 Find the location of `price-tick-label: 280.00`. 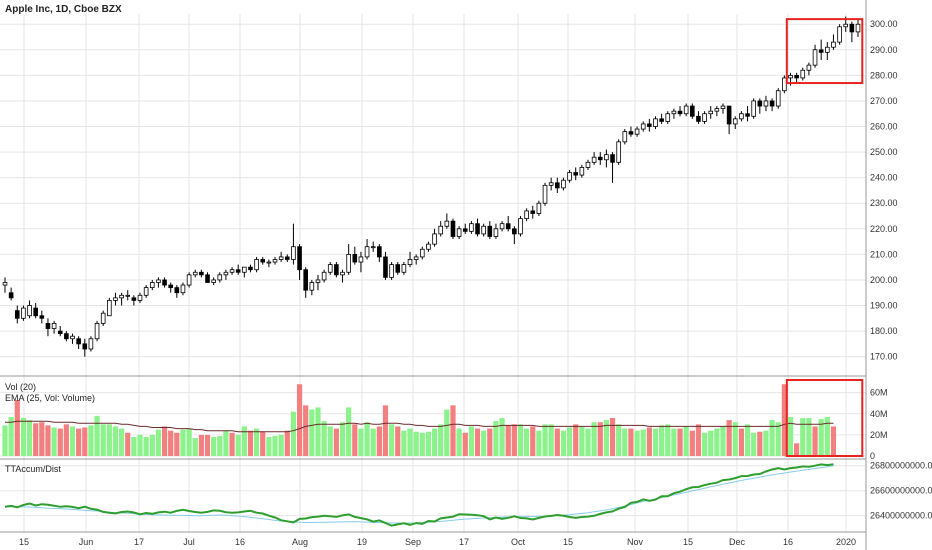

price-tick-label: 280.00 is located at coordinates (884, 75).